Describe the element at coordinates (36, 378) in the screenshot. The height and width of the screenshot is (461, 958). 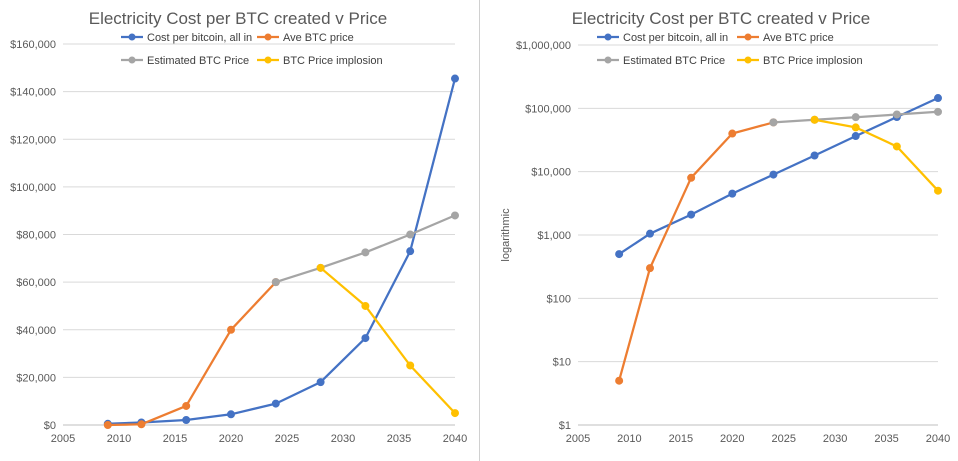
I see `y-tick-label: $20,000` at that location.